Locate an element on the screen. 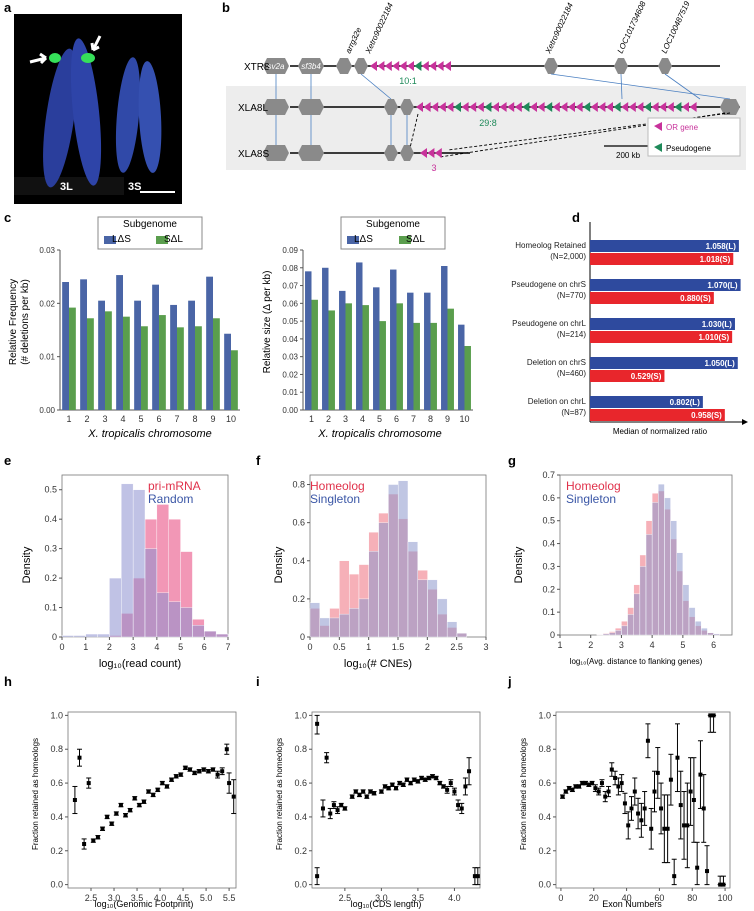 The width and height of the screenshot is (754, 911). x-tick-label: 2 is located at coordinates (427, 647).